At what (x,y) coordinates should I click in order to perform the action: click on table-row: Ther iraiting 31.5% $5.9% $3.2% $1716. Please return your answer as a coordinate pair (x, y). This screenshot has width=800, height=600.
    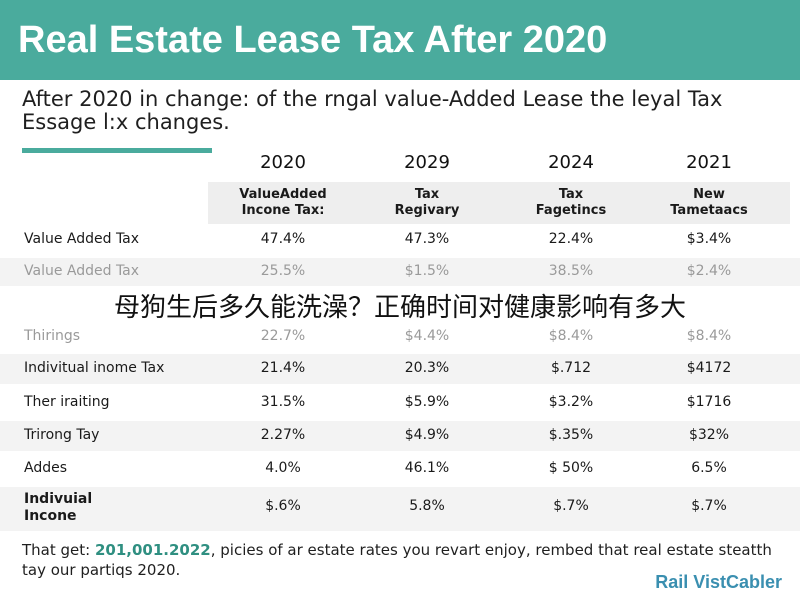
    Looking at the image, I should click on (400, 403).